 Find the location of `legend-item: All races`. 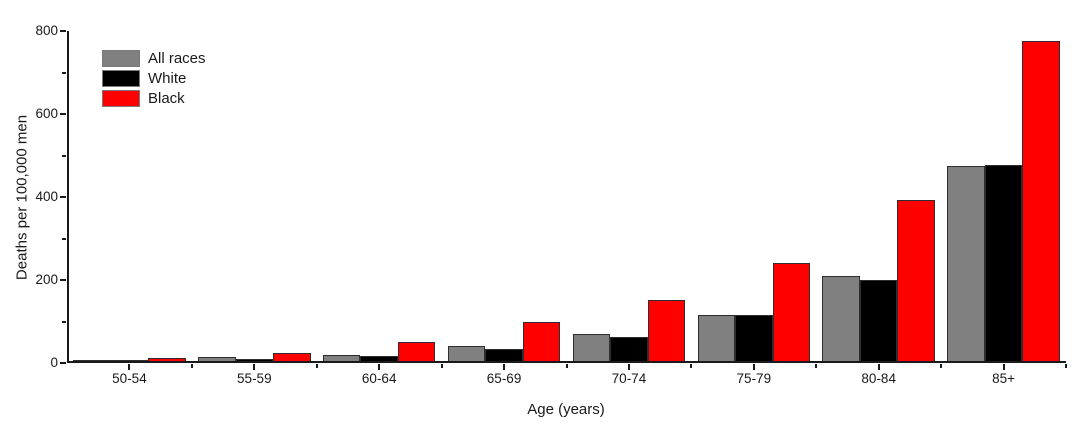

legend-item: All races is located at coordinates (154, 58).